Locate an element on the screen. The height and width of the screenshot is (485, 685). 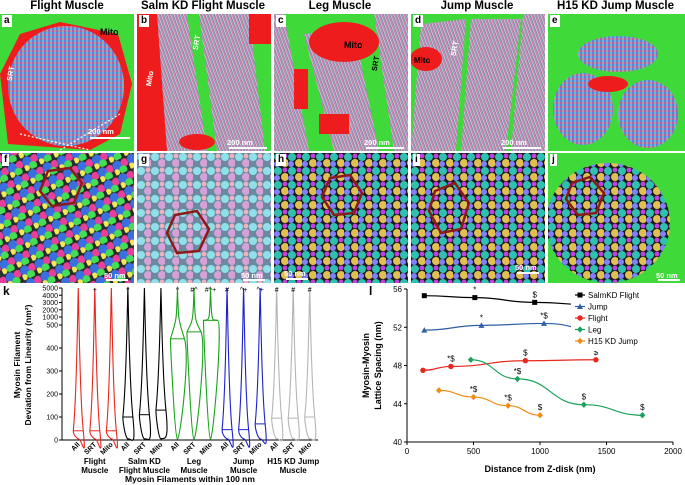
panel-k-label: k is located at coordinates (6, 291).